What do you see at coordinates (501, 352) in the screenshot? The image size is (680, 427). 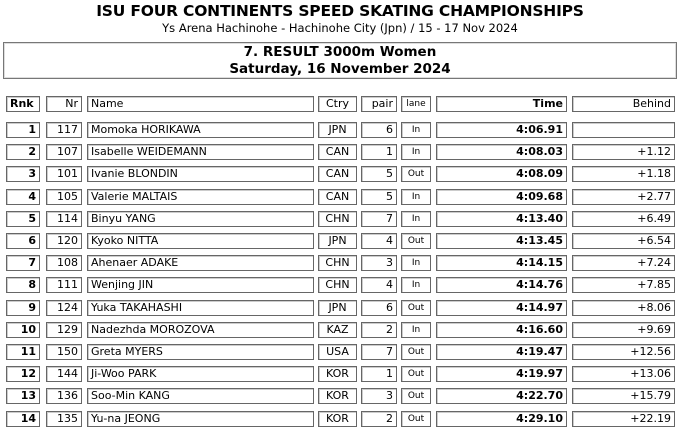 I see `cell-time: 4:19.47` at bounding box center [501, 352].